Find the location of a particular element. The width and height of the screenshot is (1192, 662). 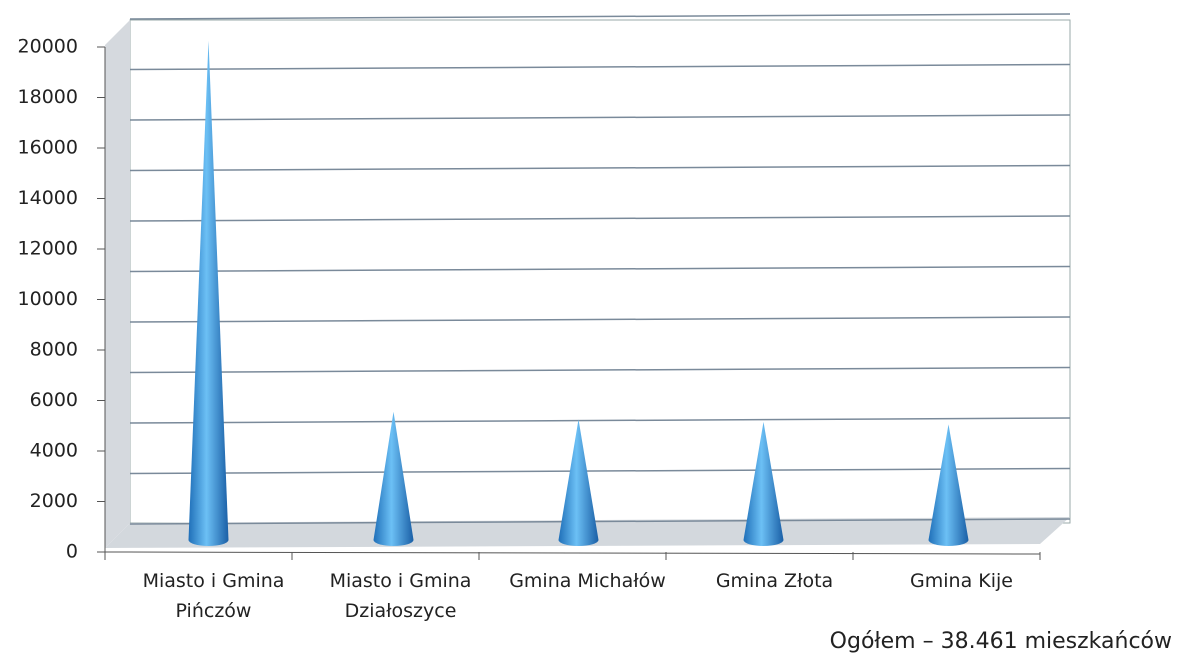

x-tick-label: Gmina Kije is located at coordinates (961, 581).